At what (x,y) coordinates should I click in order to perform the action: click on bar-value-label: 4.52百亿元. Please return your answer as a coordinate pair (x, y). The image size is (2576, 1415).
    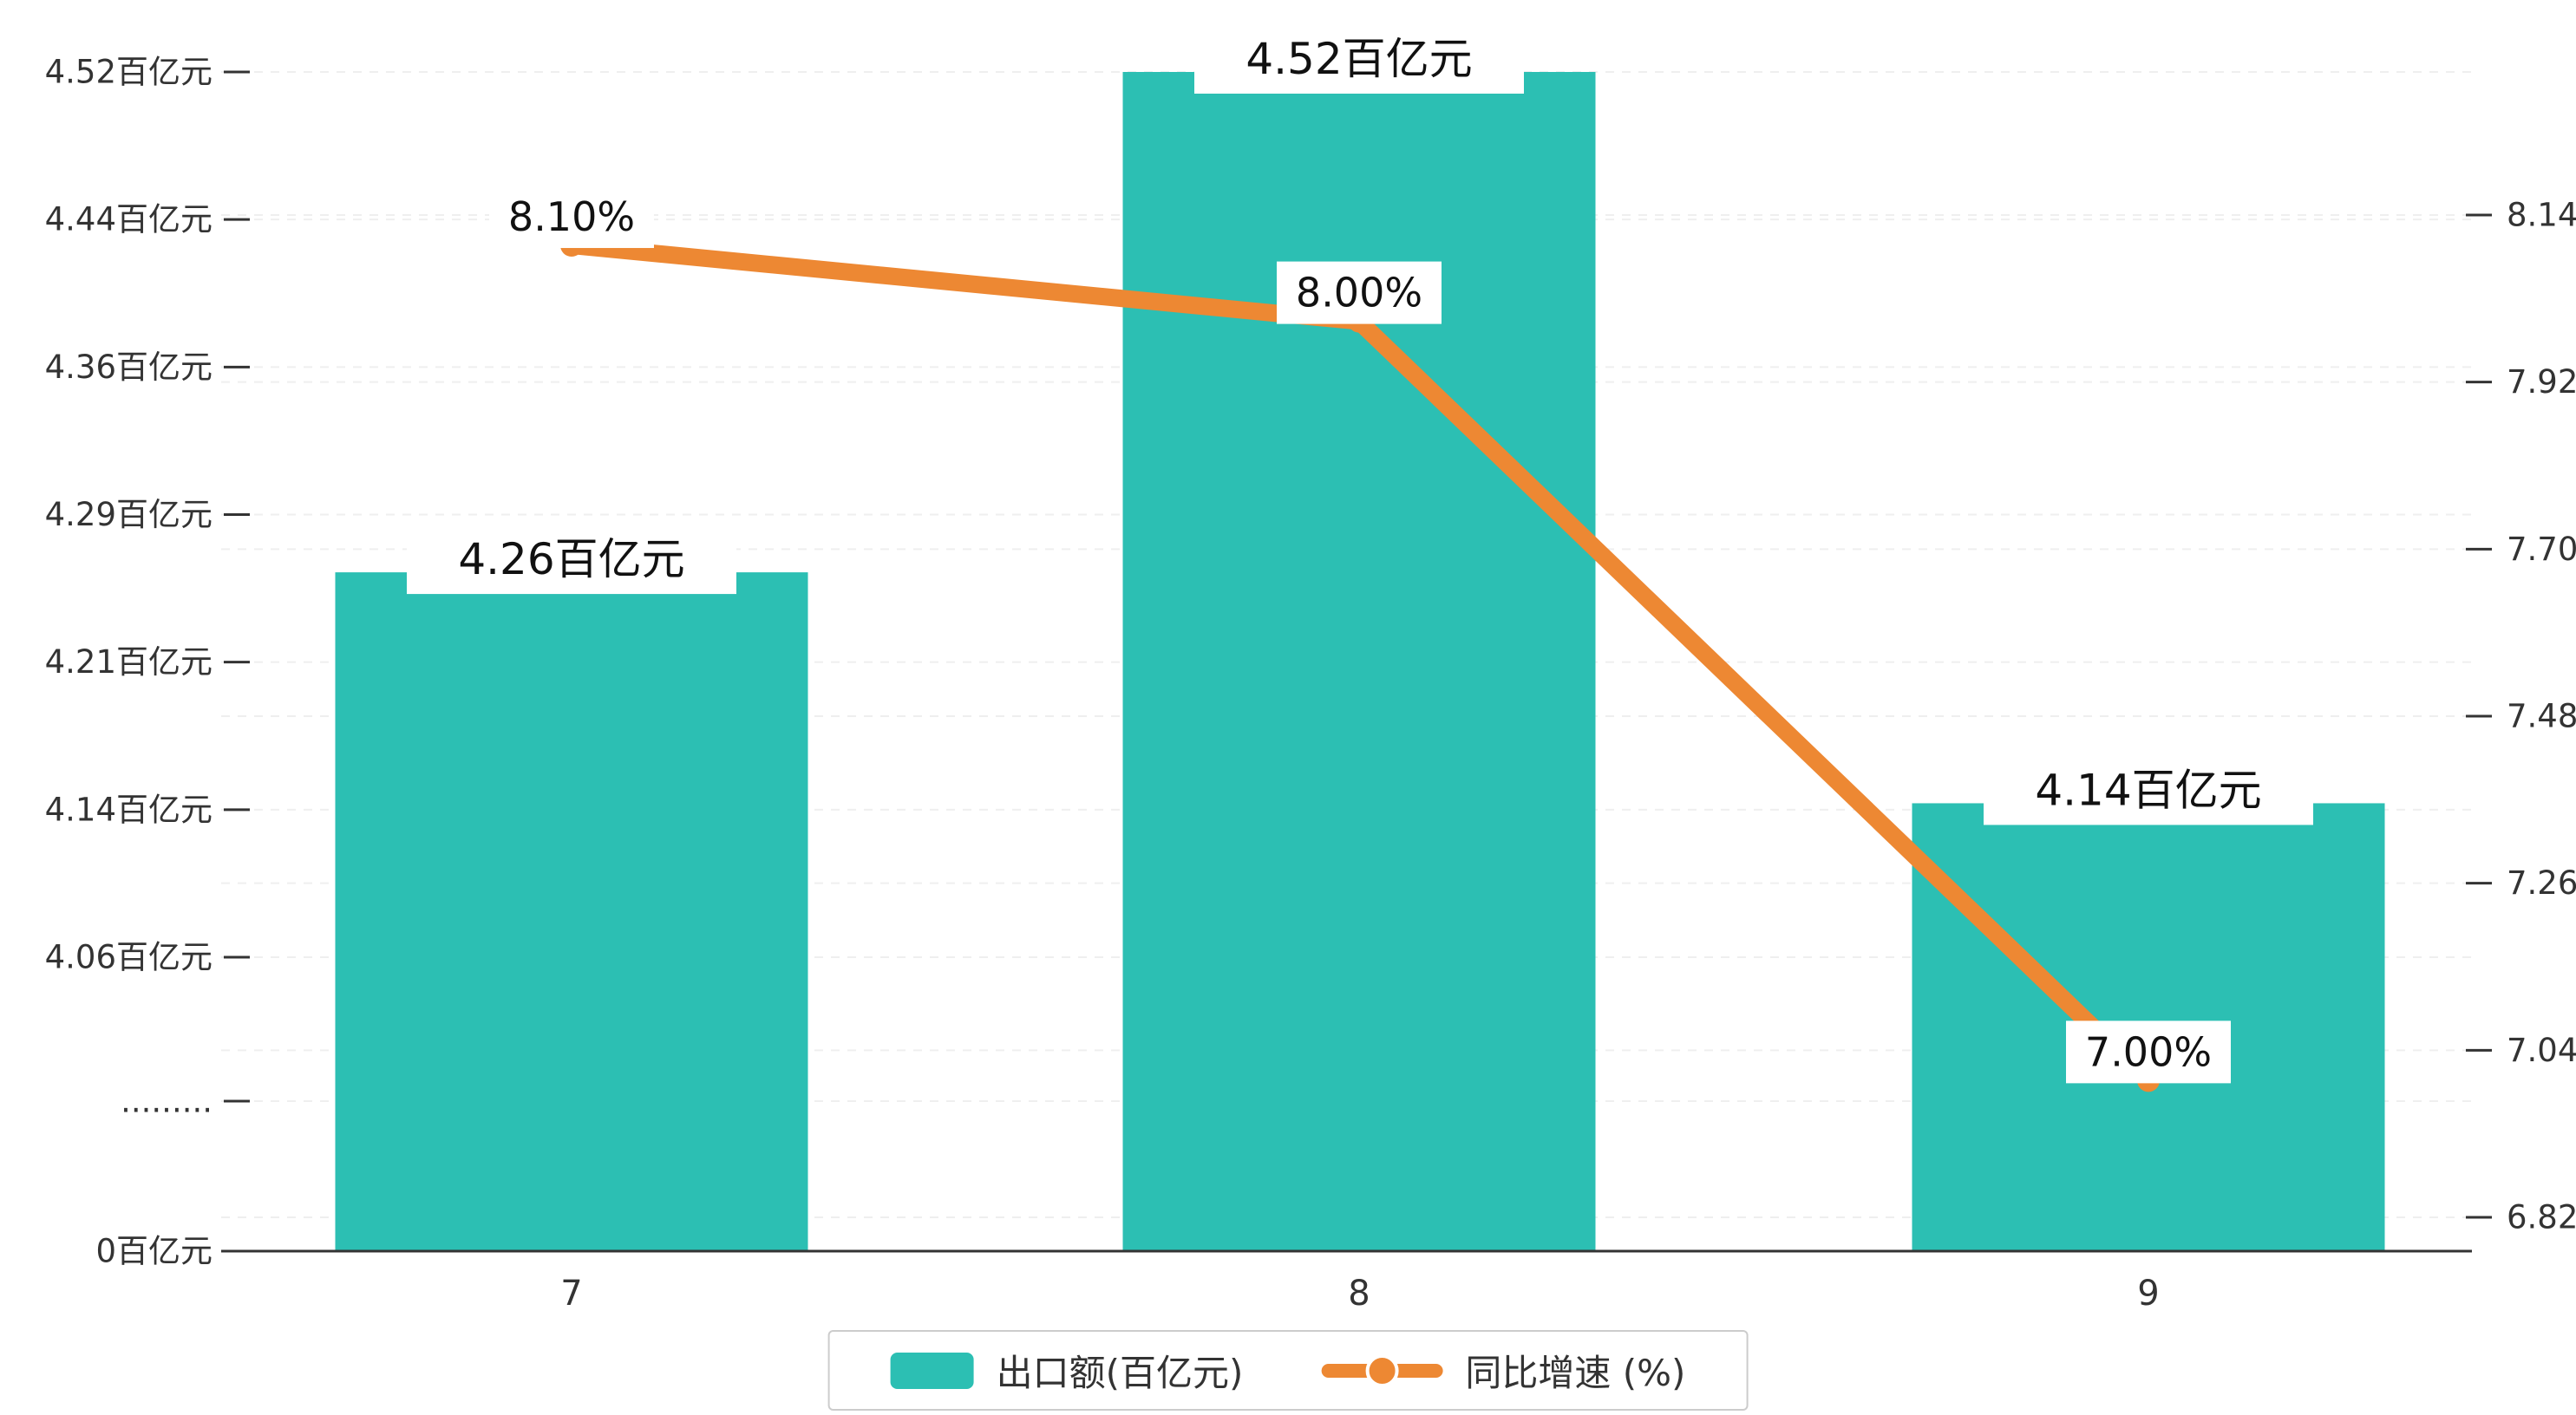
    Looking at the image, I should click on (1359, 59).